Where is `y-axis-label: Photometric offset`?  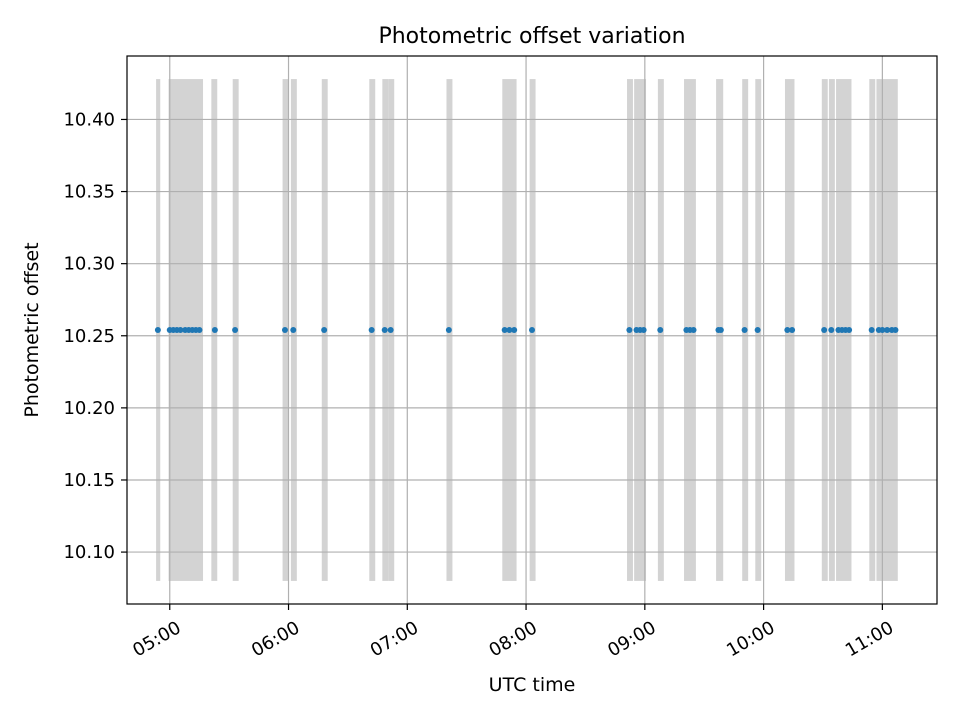
y-axis-label: Photometric offset is located at coordinates (32, 329).